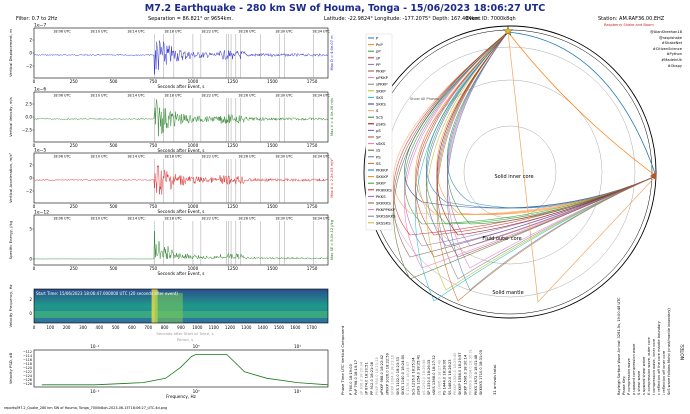  What do you see at coordinates (386, 216) in the screenshot?
I see `legend-entry: SKKSSKKS` at bounding box center [386, 216].